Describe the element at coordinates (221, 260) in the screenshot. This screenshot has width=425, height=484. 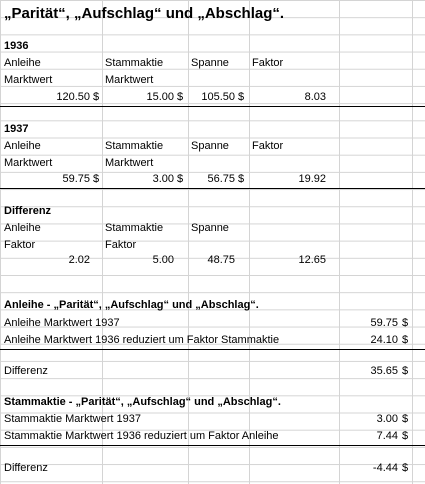
I see `cell-value: 48.75` at that location.